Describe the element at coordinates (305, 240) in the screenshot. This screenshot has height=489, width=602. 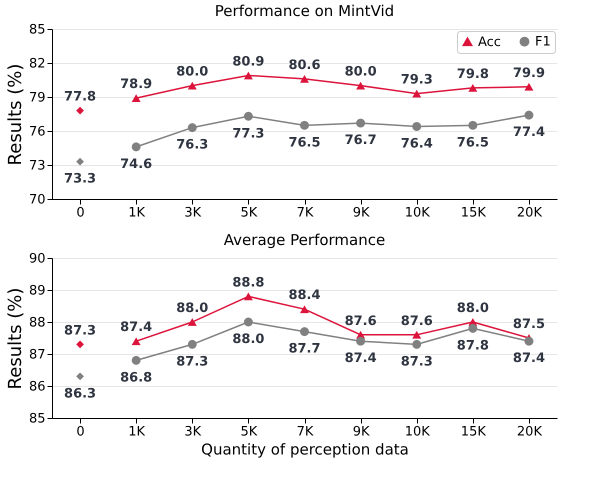
I see `chart-title: Average Performance` at that location.